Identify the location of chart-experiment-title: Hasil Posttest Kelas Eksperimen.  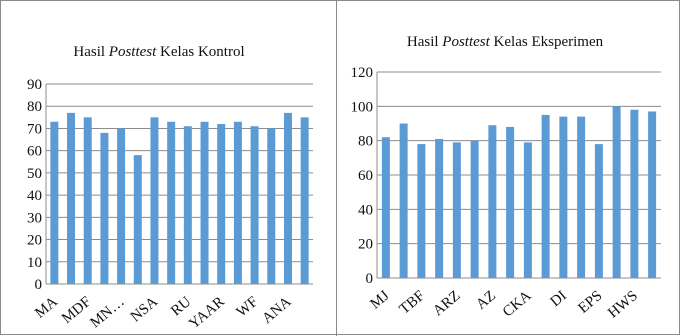
(505, 42).